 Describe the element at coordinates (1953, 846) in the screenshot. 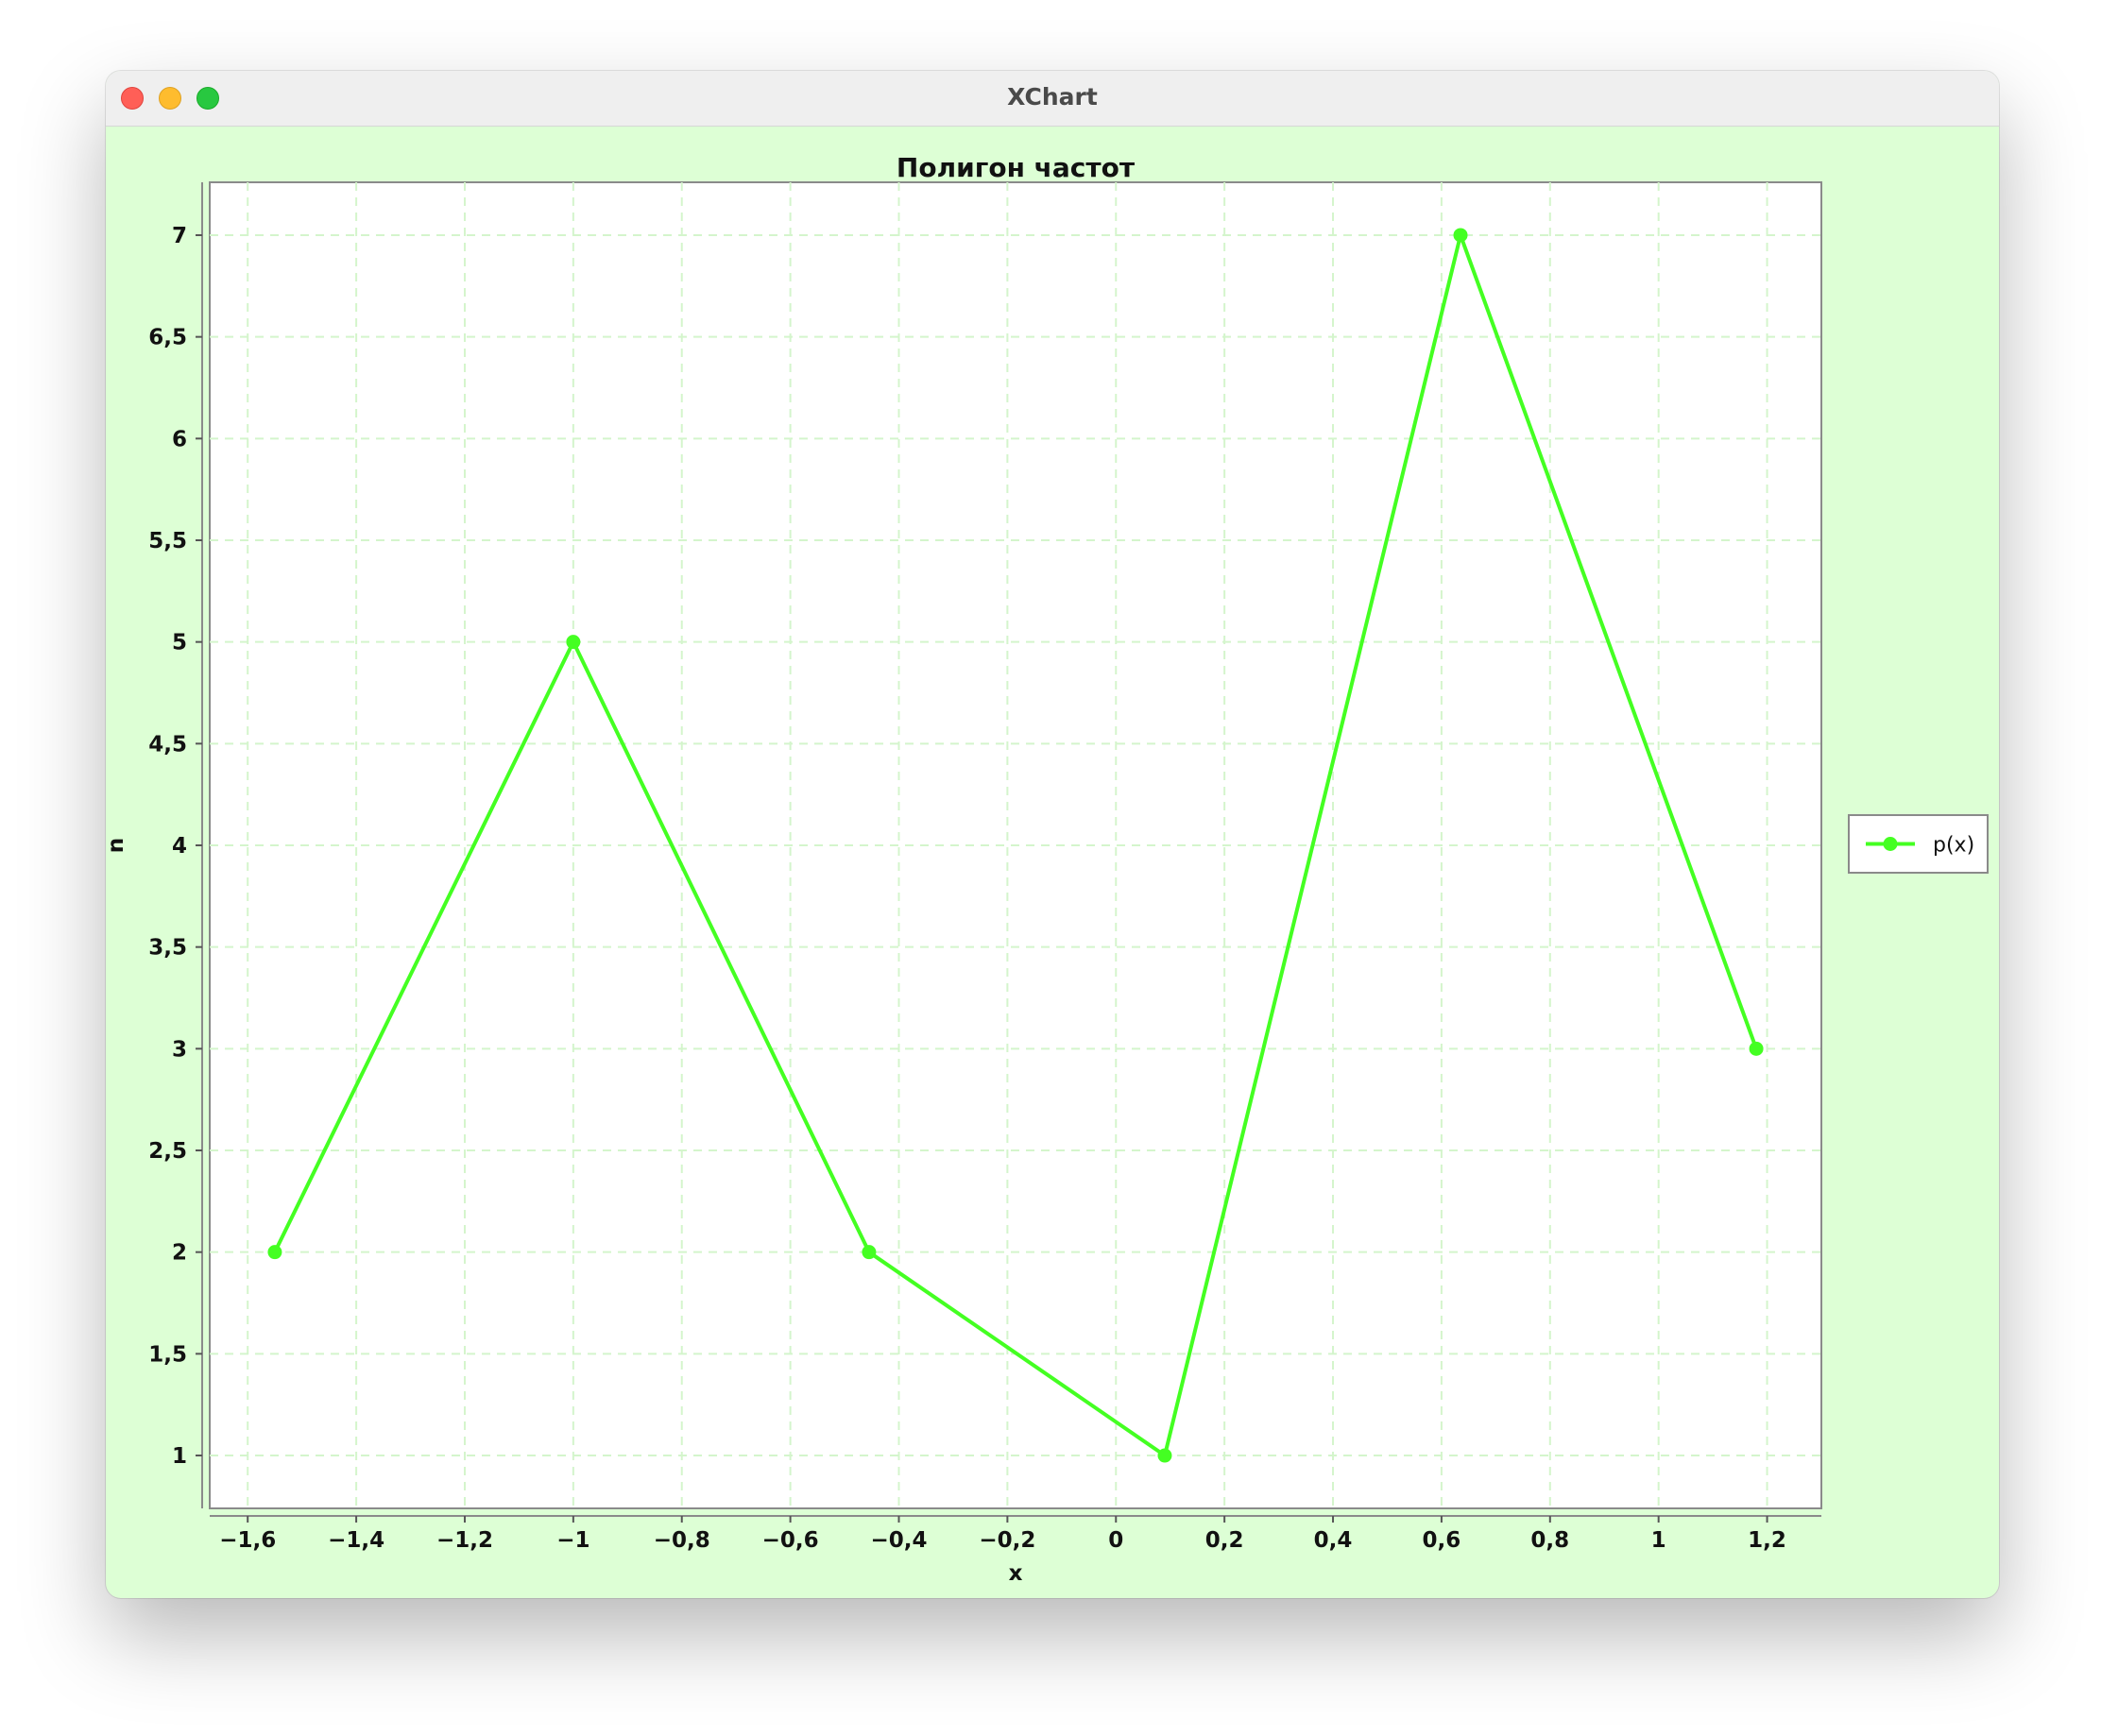

I see `legend-label: p(x)` at that location.